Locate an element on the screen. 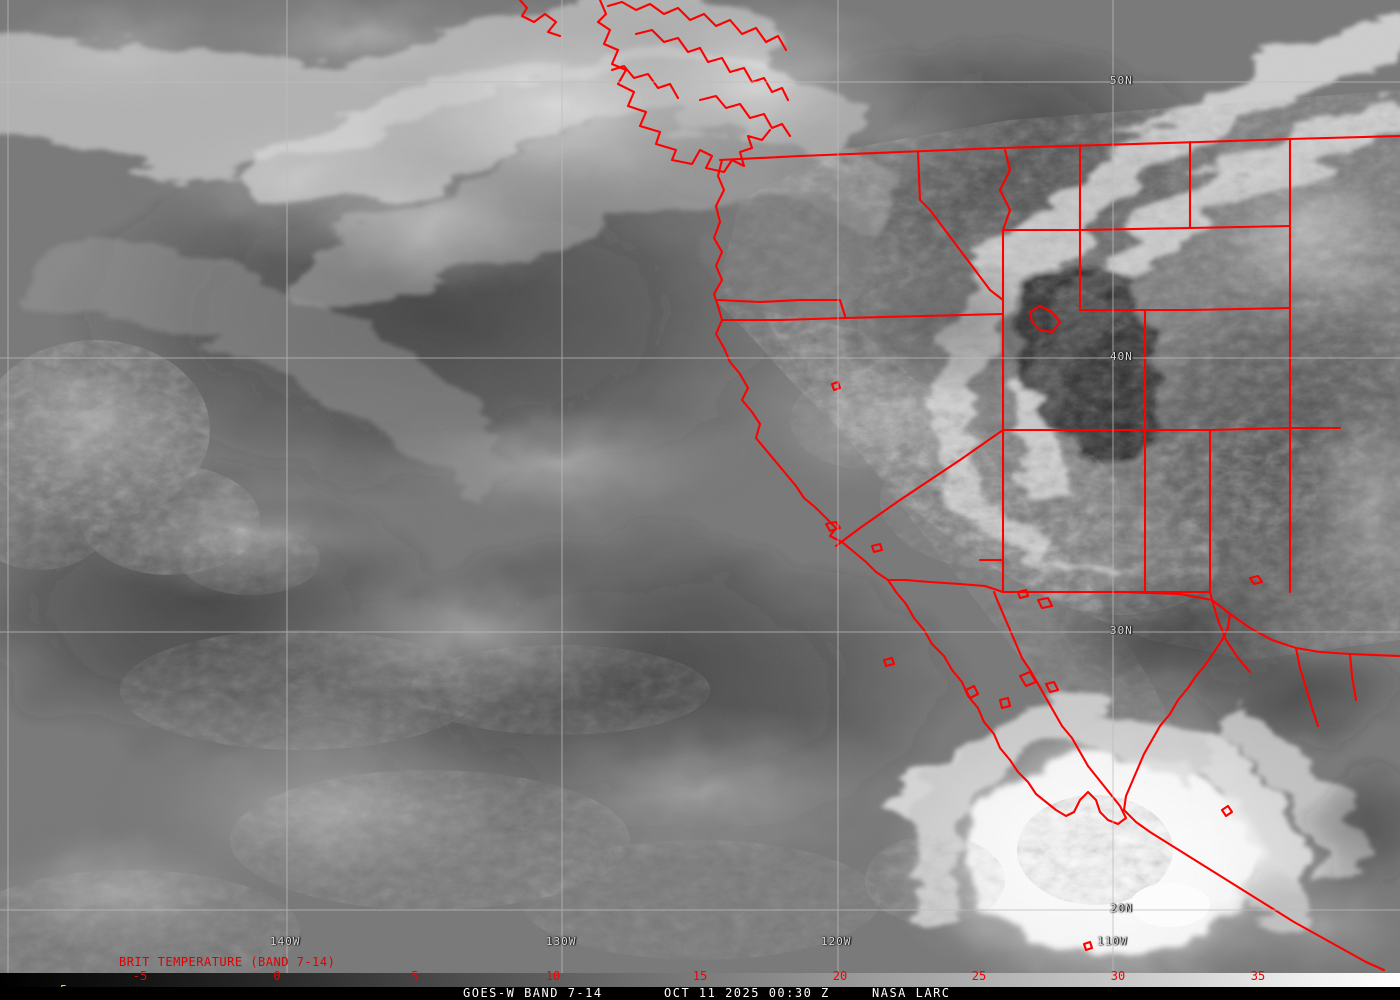 The image size is (1400, 1000). colorbar-gradient is located at coordinates (700, 980).